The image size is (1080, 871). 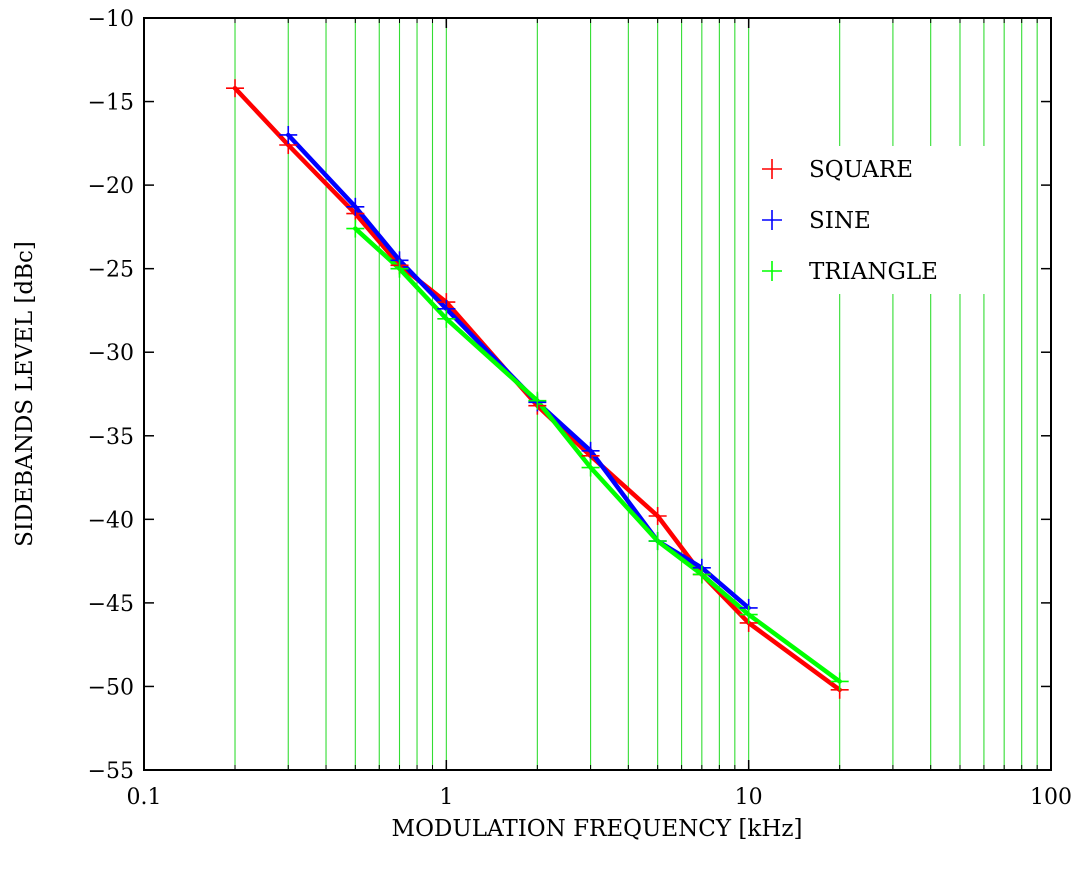 What do you see at coordinates (749, 797) in the screenshot?
I see `x-tick-label: 10` at bounding box center [749, 797].